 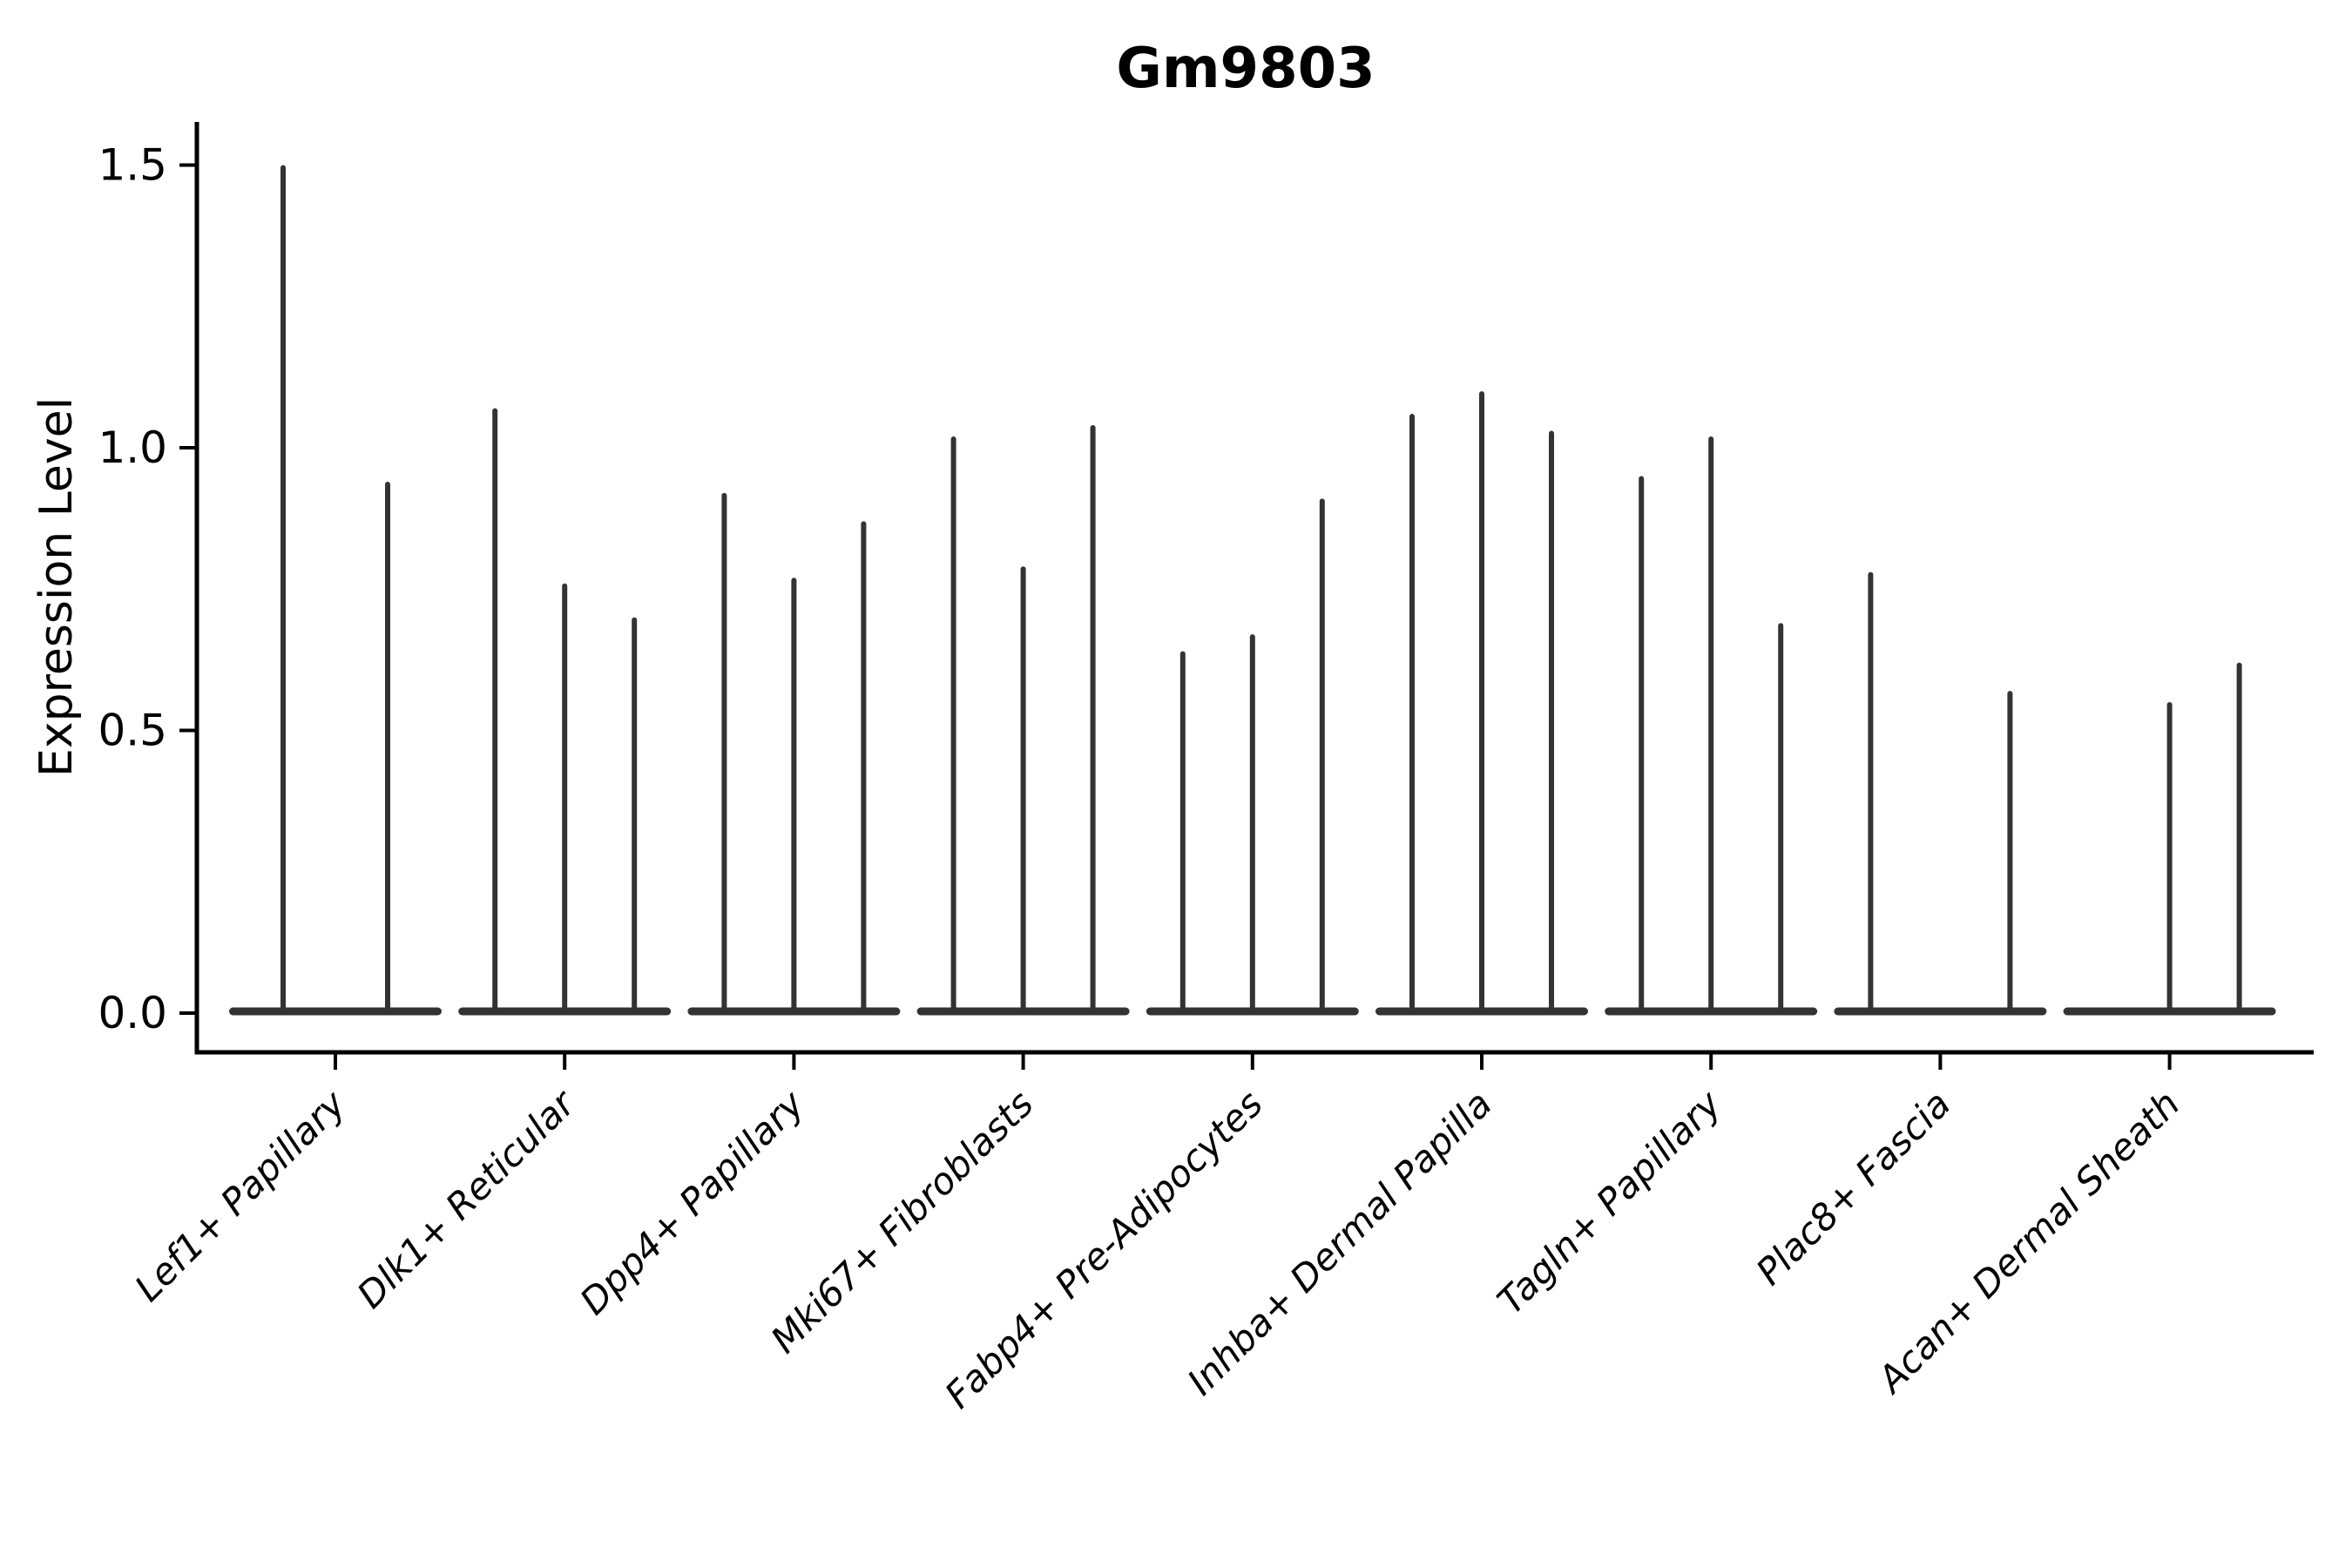 I want to click on y-tick-label: 1.5, so click(x=132, y=166).